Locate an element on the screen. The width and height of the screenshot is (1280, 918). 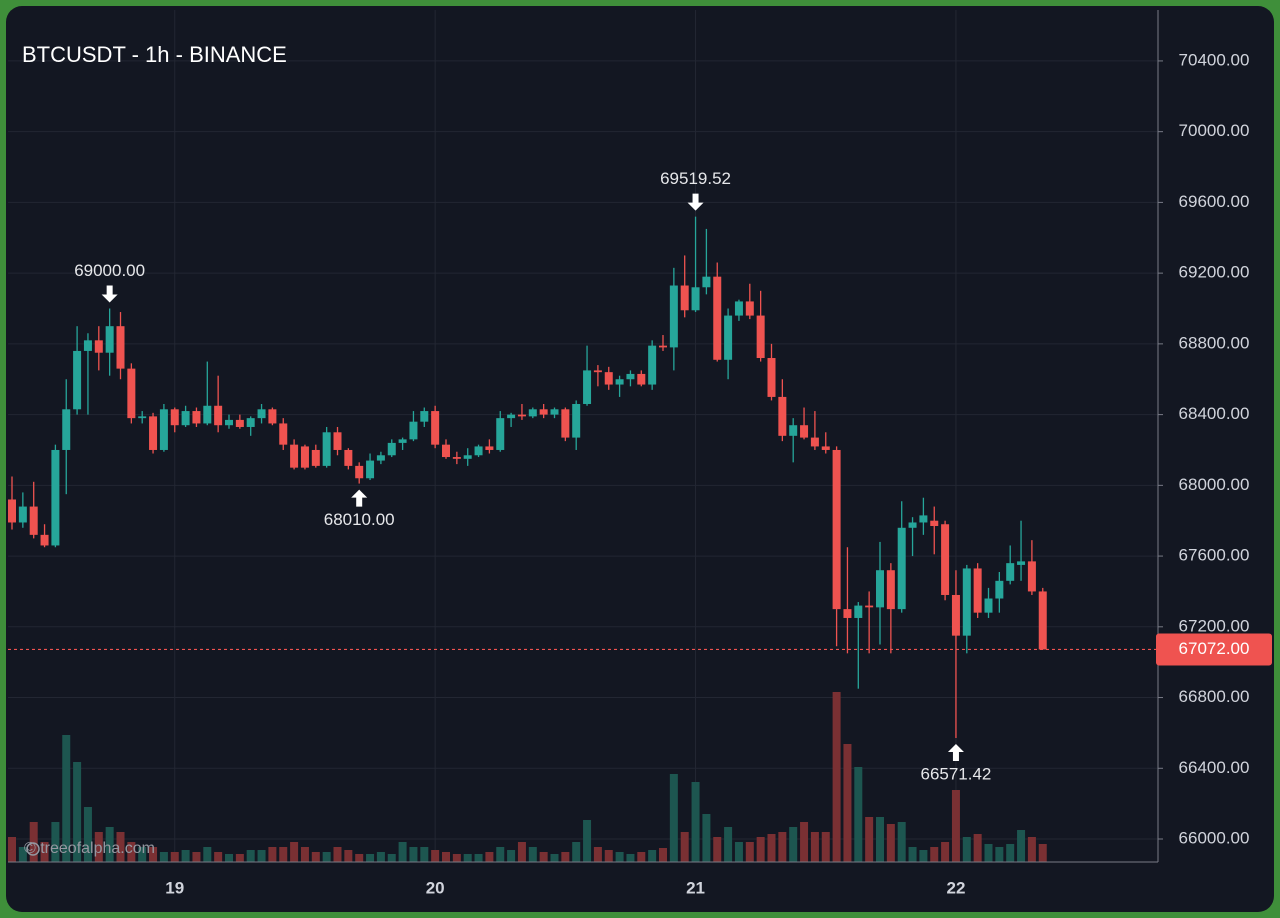
y-tick-label: 68000.00 is located at coordinates (1214, 484).